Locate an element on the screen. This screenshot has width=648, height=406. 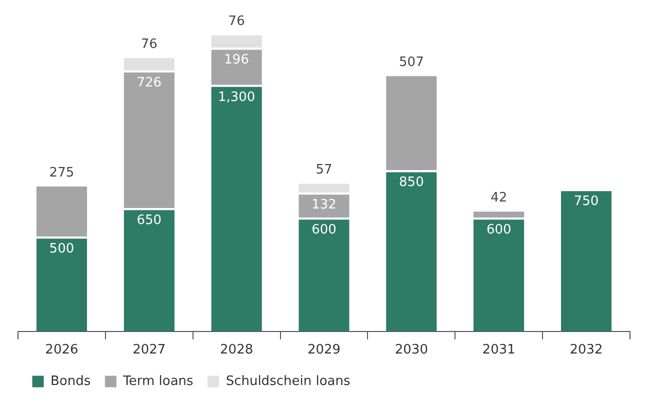
data-label: 500 is located at coordinates (61, 248).